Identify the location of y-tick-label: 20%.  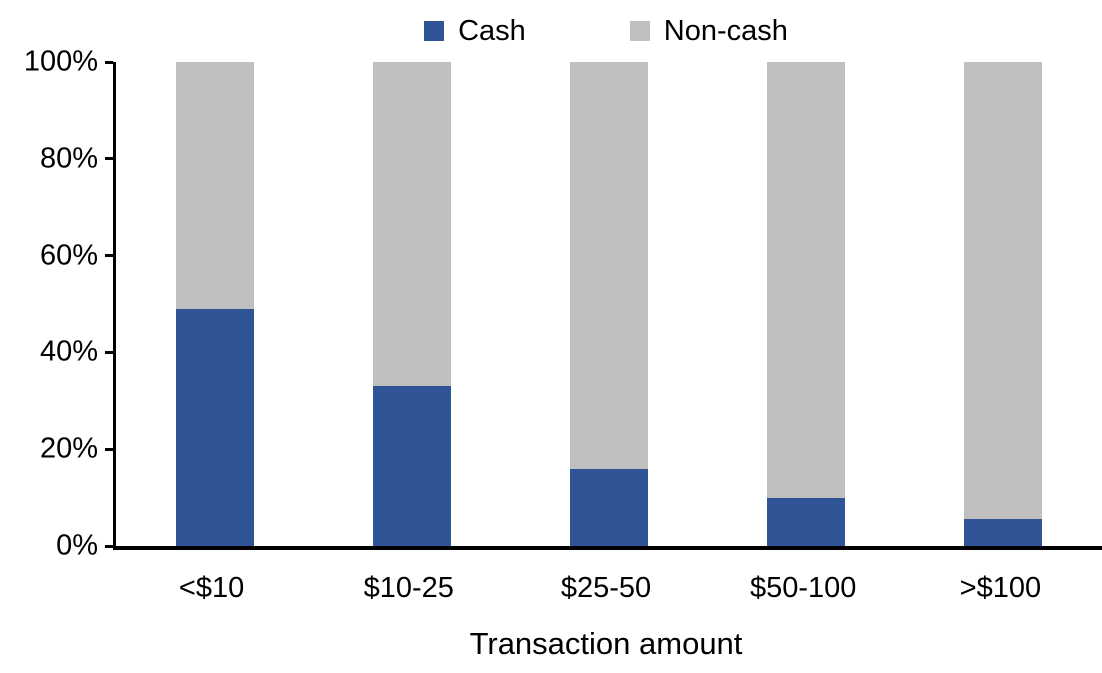
(68, 448).